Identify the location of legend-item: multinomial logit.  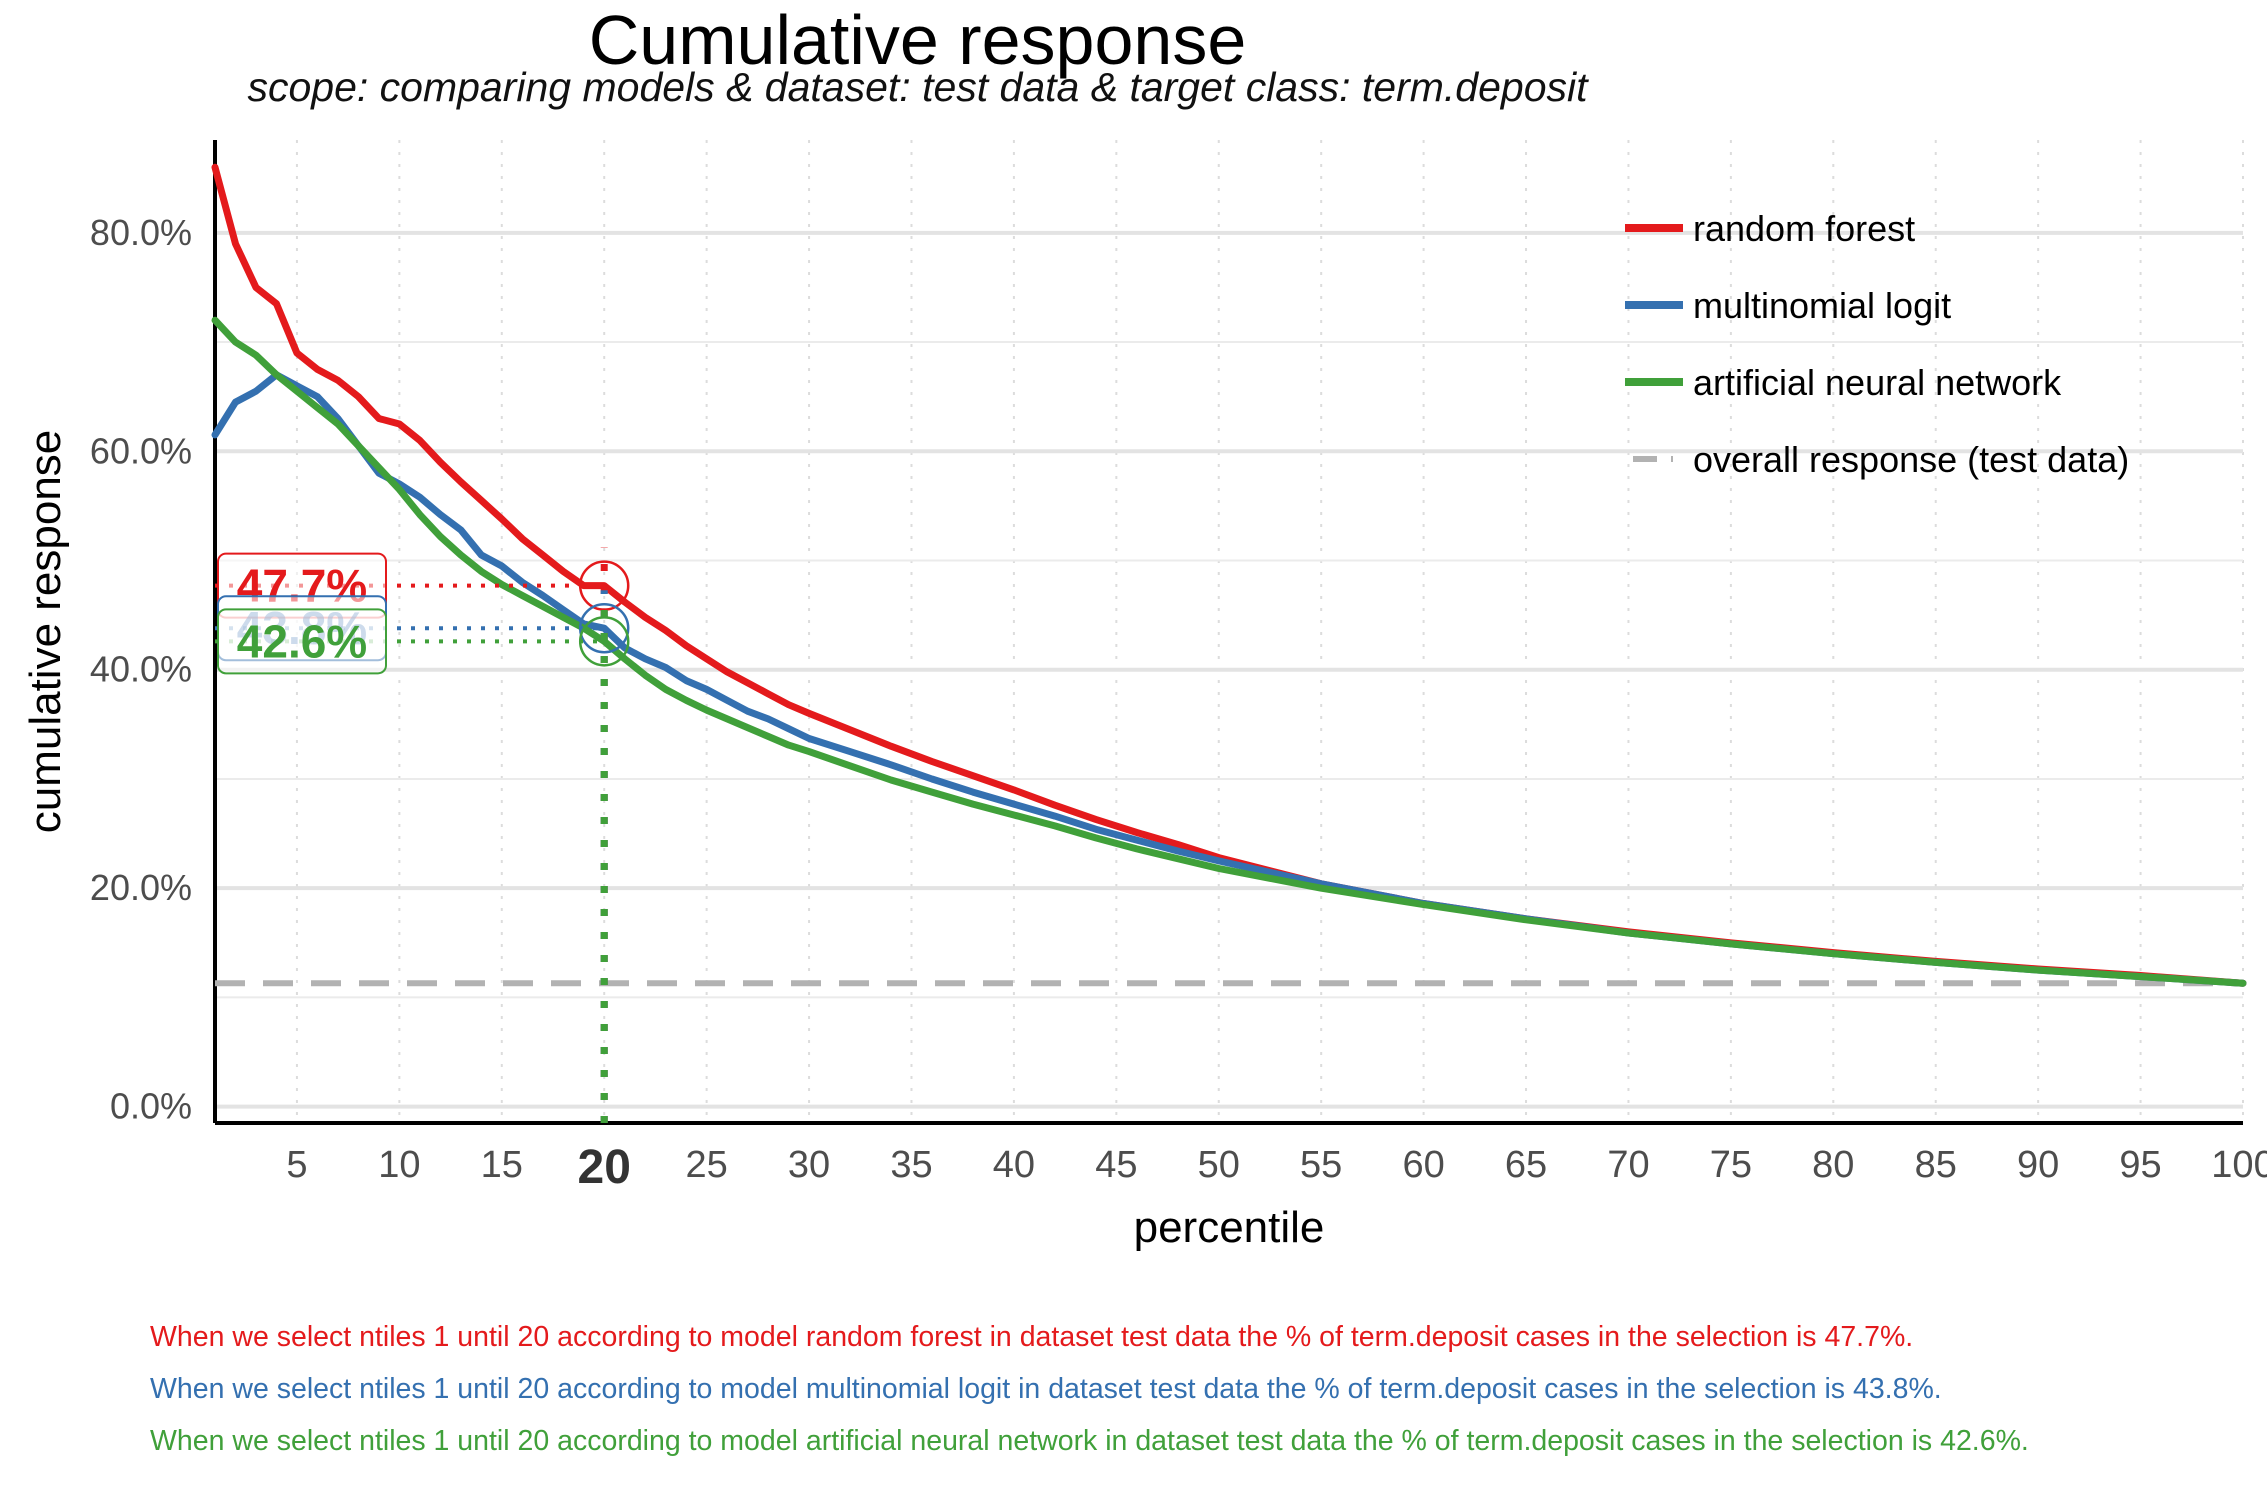
(1788, 305).